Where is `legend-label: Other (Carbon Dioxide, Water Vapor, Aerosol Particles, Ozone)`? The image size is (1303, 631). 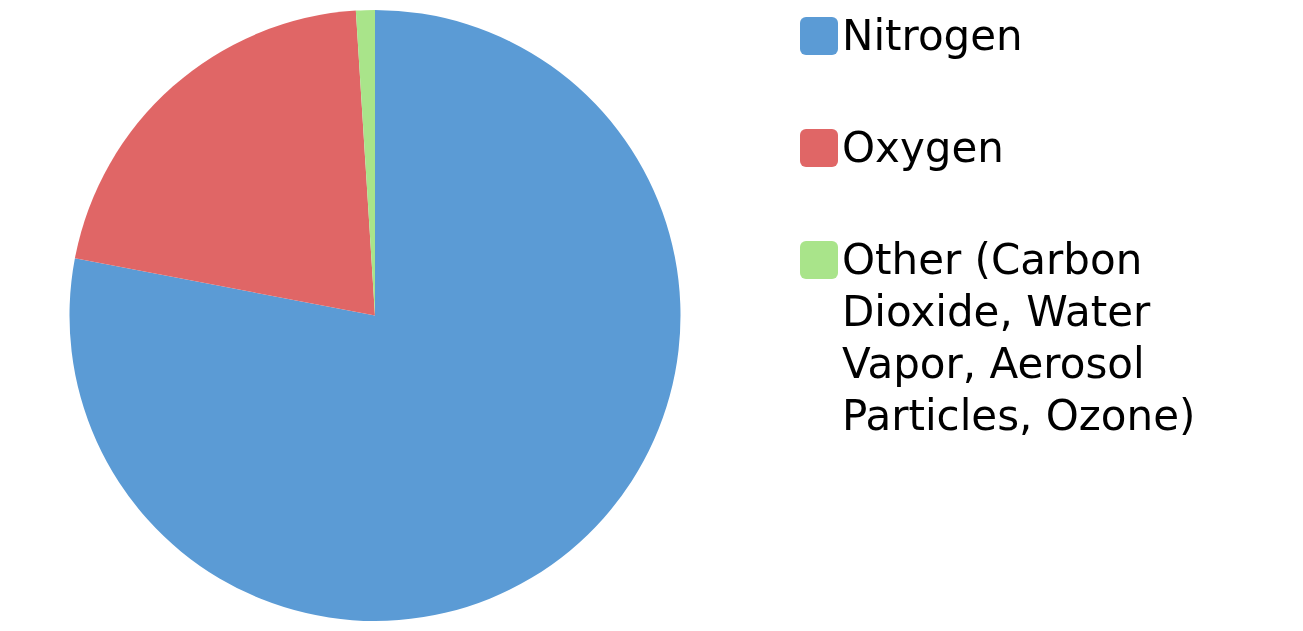
legend-label: Other (Carbon Dioxide, Water Vapor, Aerosol Particles, Ozone) is located at coordinates (1019, 338).